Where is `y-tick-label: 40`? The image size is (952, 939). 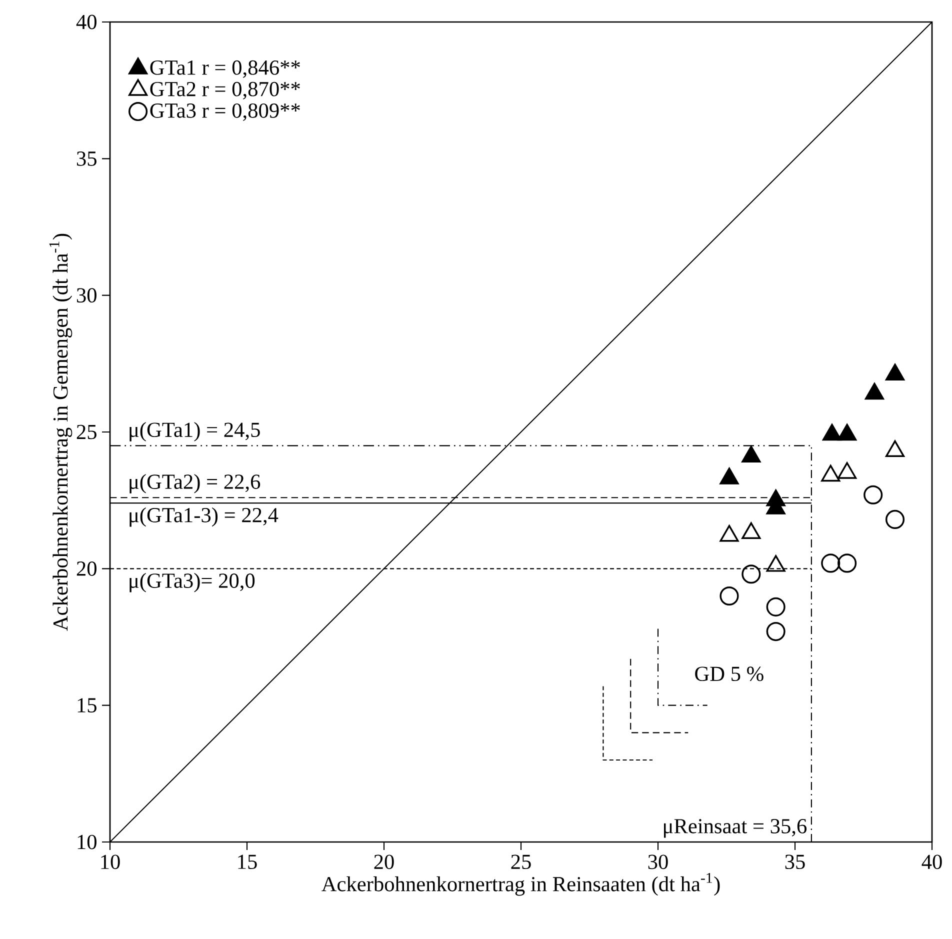
y-tick-label: 40 is located at coordinates (86, 22).